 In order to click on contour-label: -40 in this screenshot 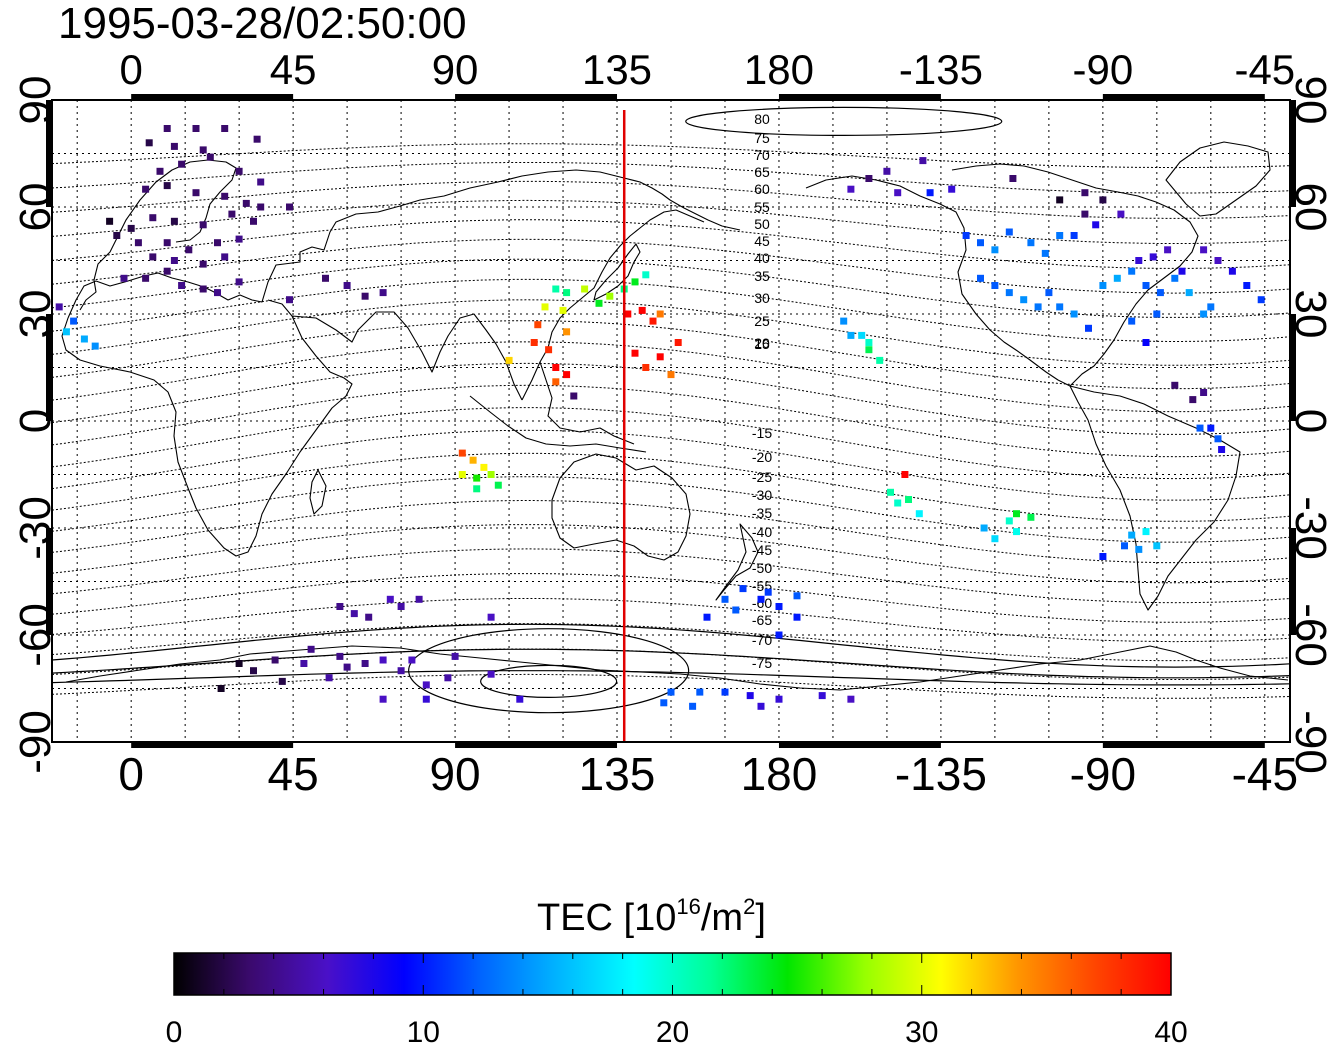, I will do `click(762, 532)`.